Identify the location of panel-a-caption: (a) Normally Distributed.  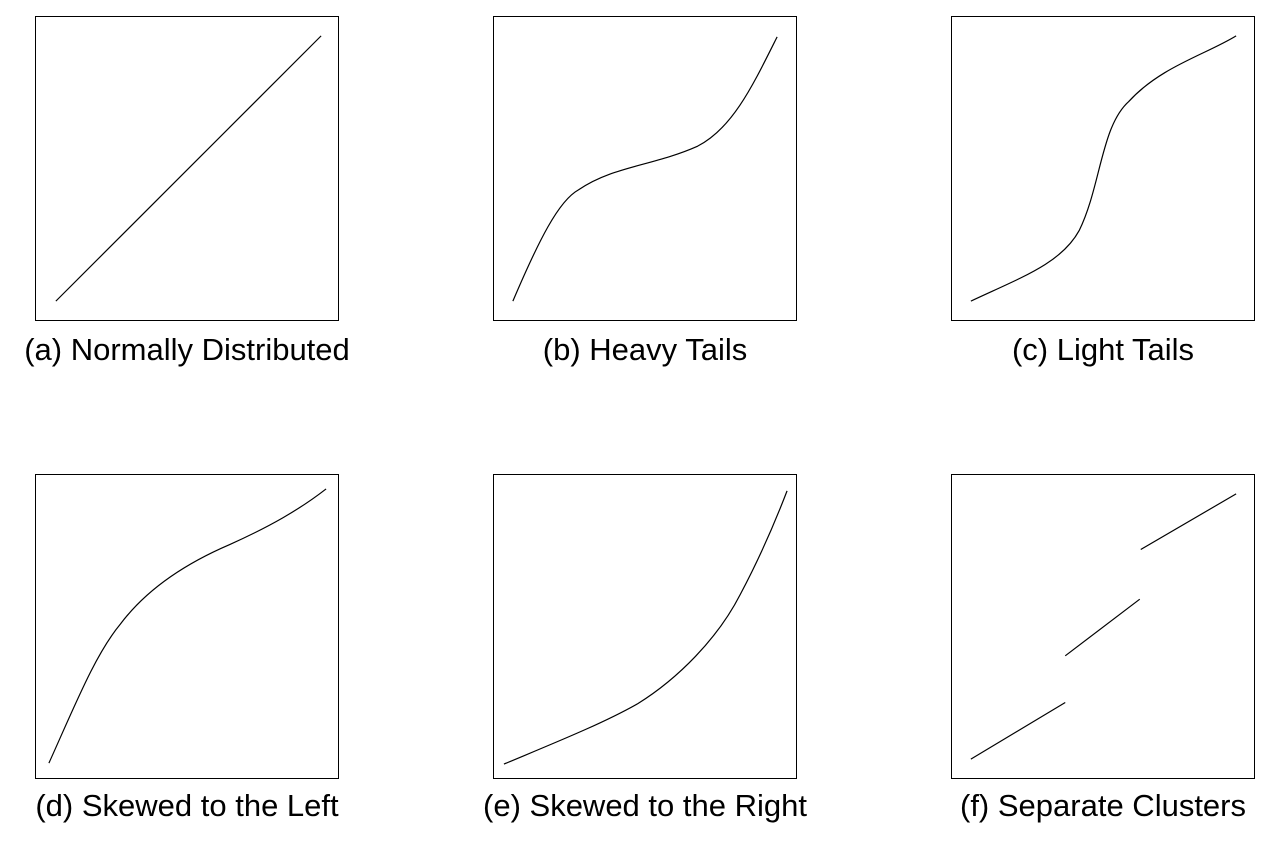
(187, 349).